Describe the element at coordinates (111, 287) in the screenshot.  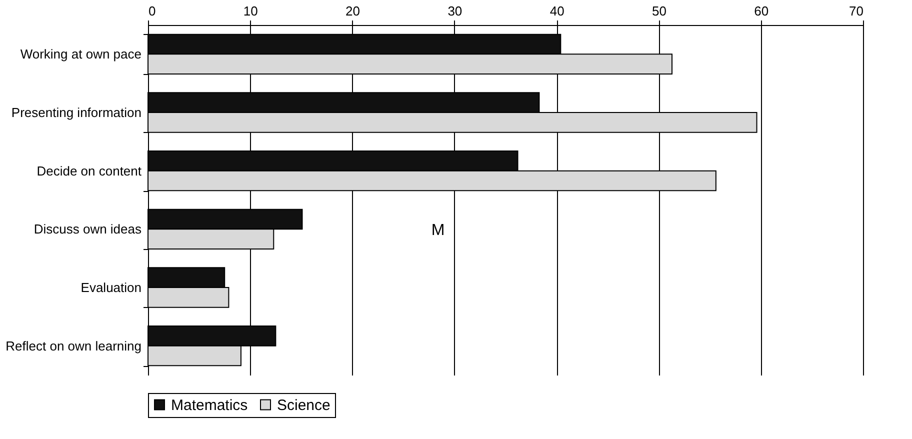
I see `y-tick-label: Evaluation` at that location.